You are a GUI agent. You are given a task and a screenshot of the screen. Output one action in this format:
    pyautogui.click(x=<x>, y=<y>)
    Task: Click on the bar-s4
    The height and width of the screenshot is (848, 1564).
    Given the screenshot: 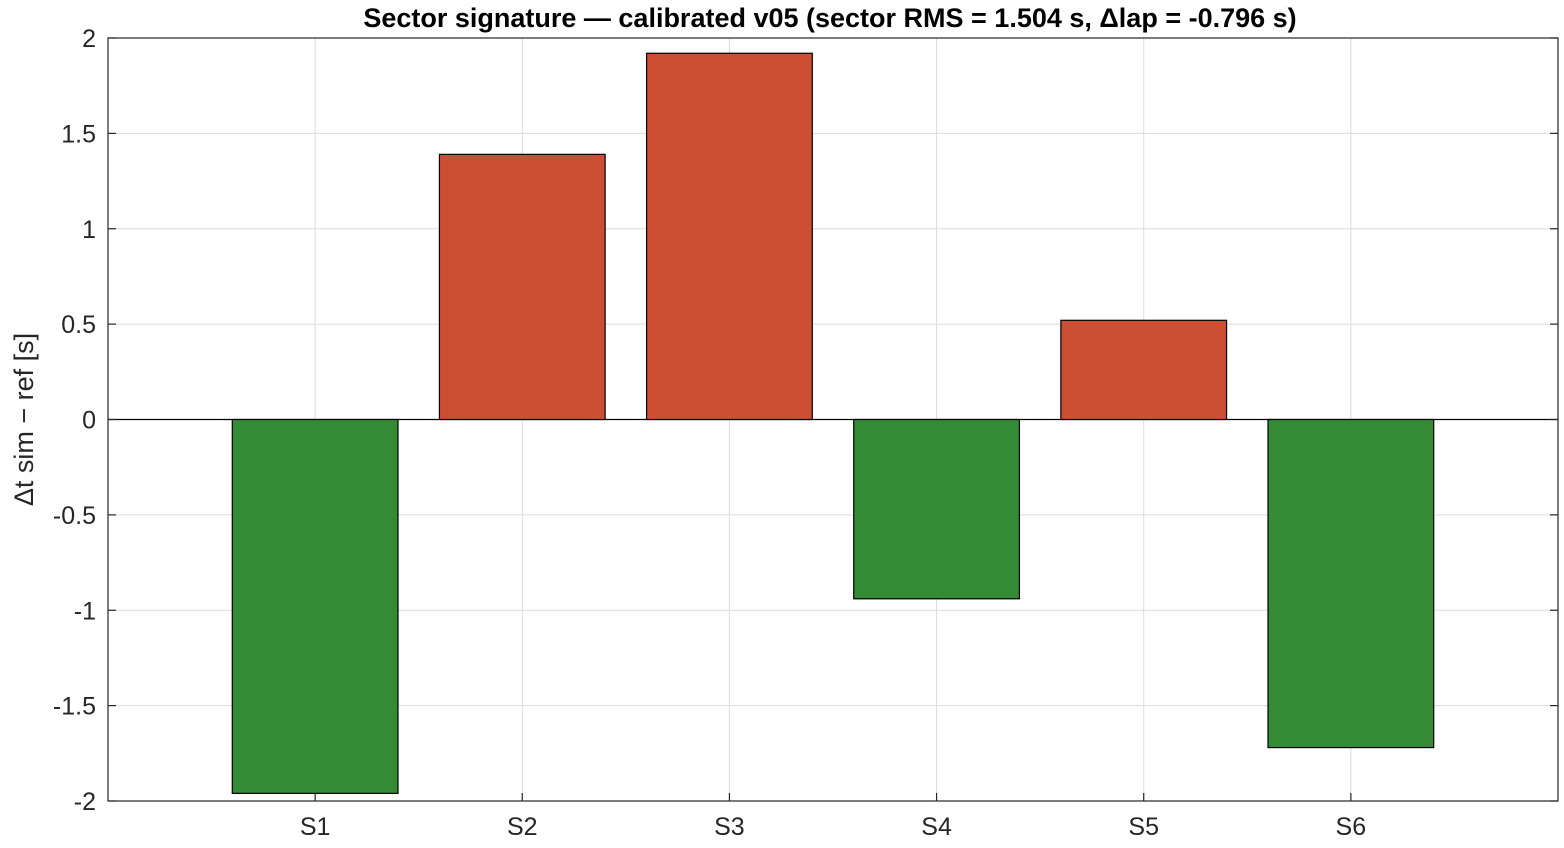 What is the action you would take?
    pyautogui.click(x=937, y=509)
    